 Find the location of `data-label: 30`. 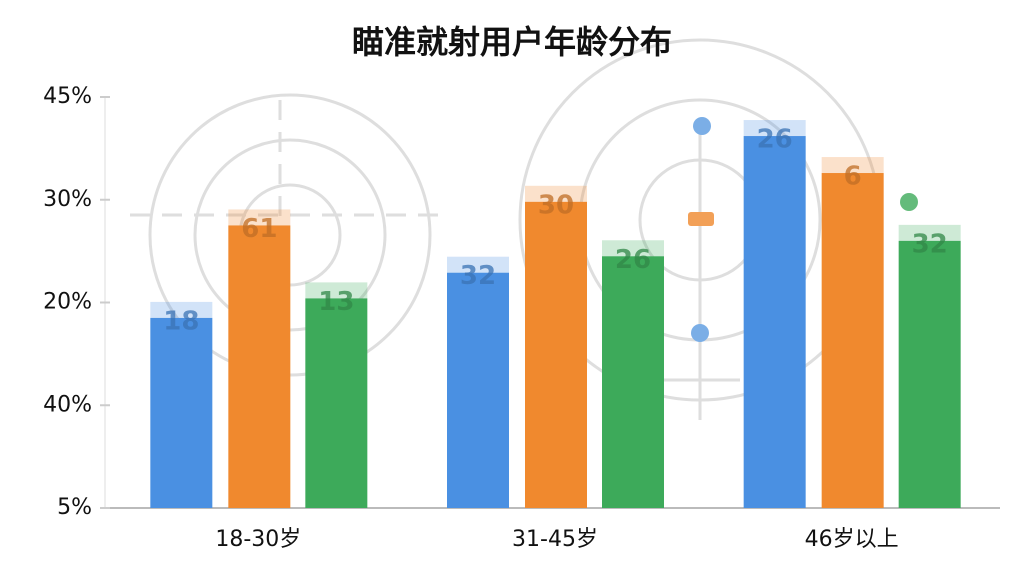

data-label: 30 is located at coordinates (556, 205).